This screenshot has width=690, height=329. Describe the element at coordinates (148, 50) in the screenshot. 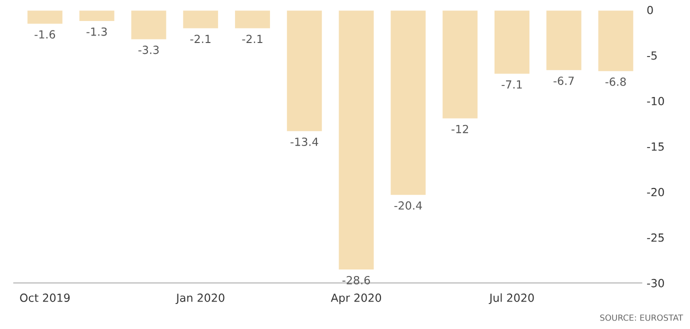

I see `data-label: -3.3` at that location.